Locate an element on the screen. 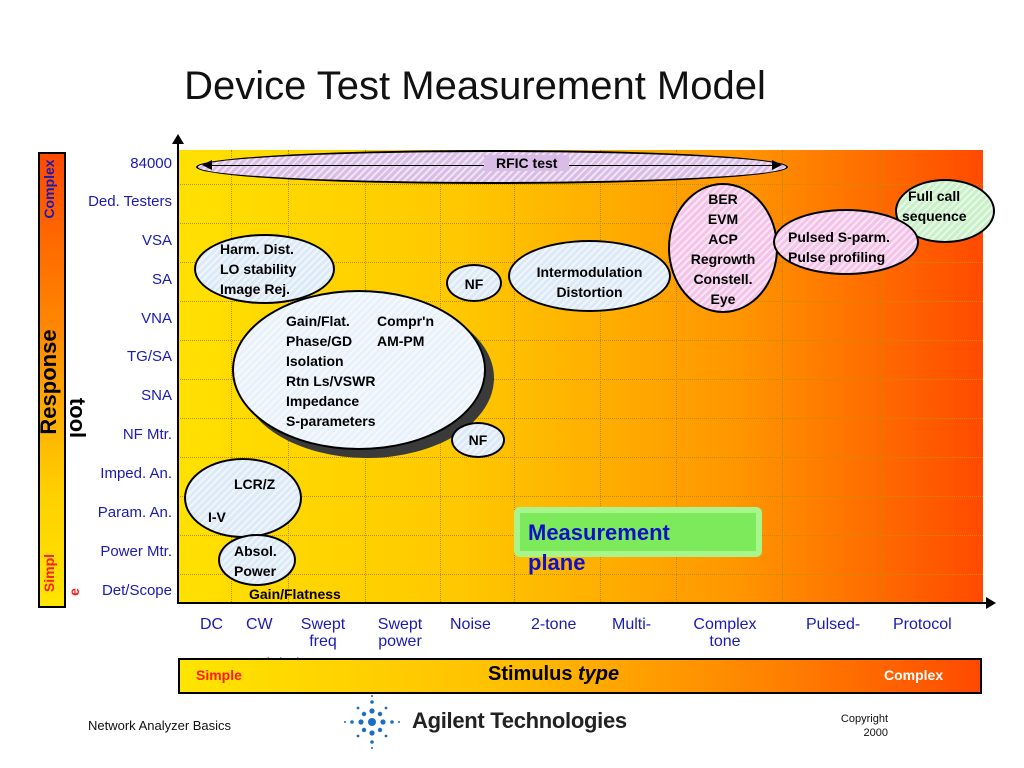 The width and height of the screenshot is (1024, 768). rtn-ls-line: Rtn Ls/VSWR is located at coordinates (331, 381).